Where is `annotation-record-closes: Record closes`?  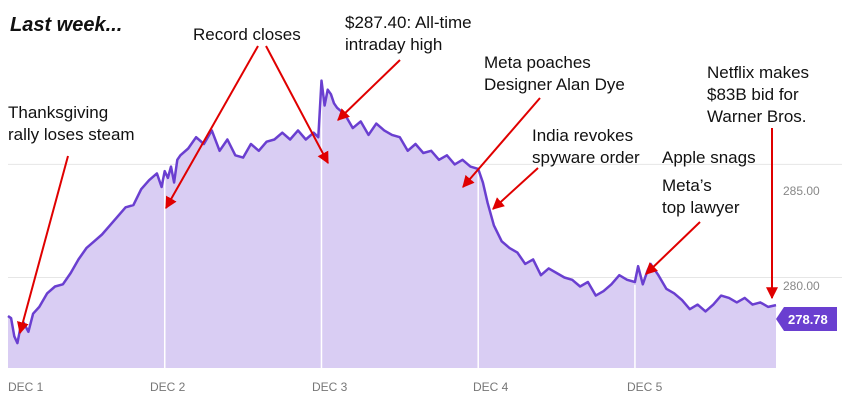
annotation-record-closes: Record closes is located at coordinates (247, 34).